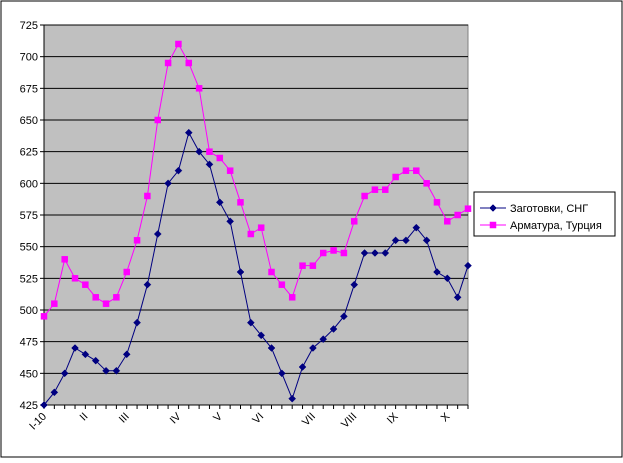  I want to click on legend: Заготовки, СНГ Арматура, Турция, so click(544, 214).